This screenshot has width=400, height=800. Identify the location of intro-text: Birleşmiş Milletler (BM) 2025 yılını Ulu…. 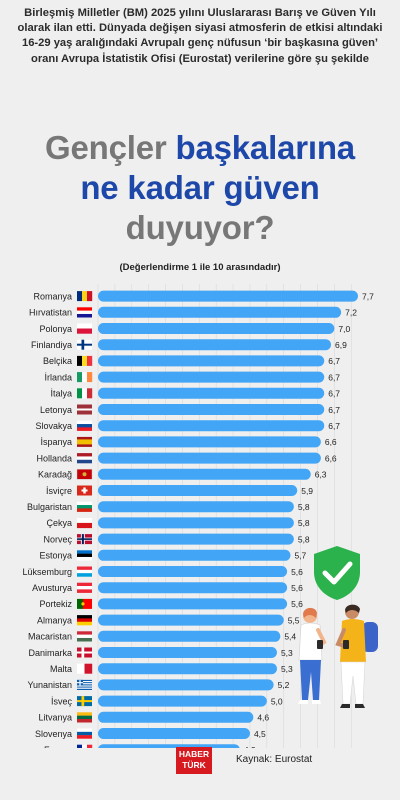
(200, 36).